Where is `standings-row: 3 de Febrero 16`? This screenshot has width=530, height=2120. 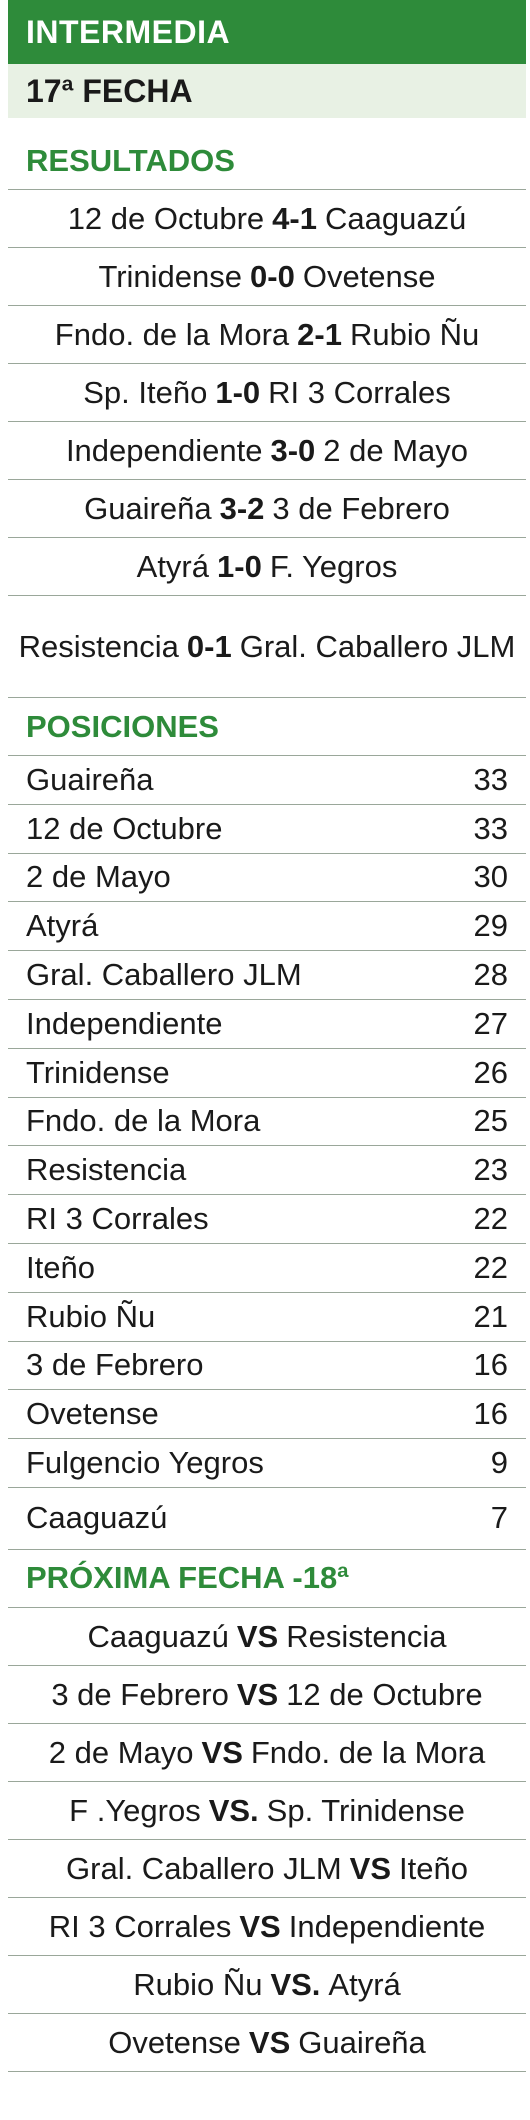 standings-row: 3 de Febrero 16 is located at coordinates (267, 1366).